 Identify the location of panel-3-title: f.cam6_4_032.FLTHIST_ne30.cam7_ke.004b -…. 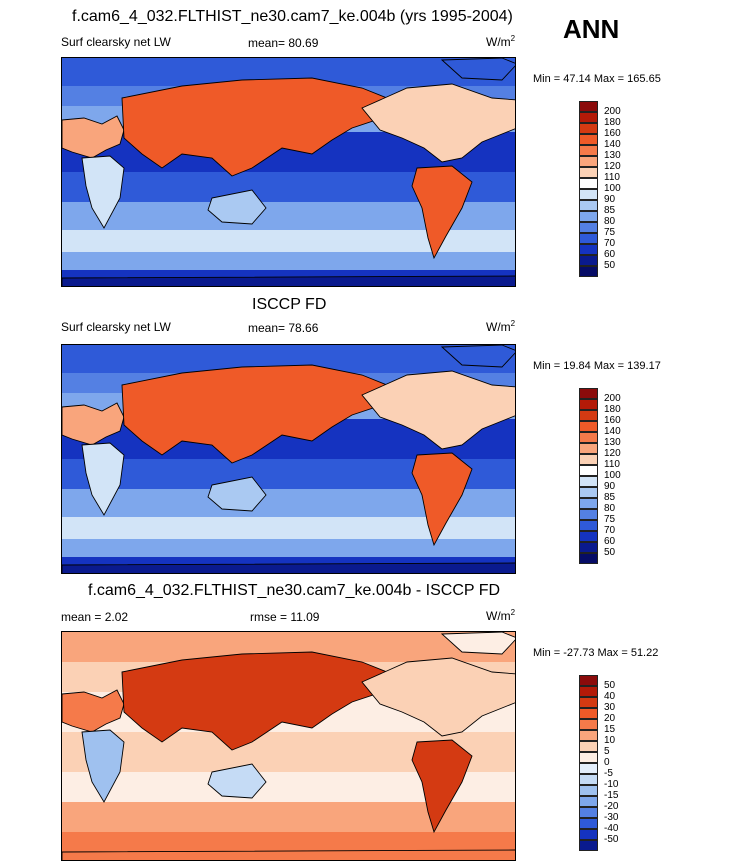
(294, 590).